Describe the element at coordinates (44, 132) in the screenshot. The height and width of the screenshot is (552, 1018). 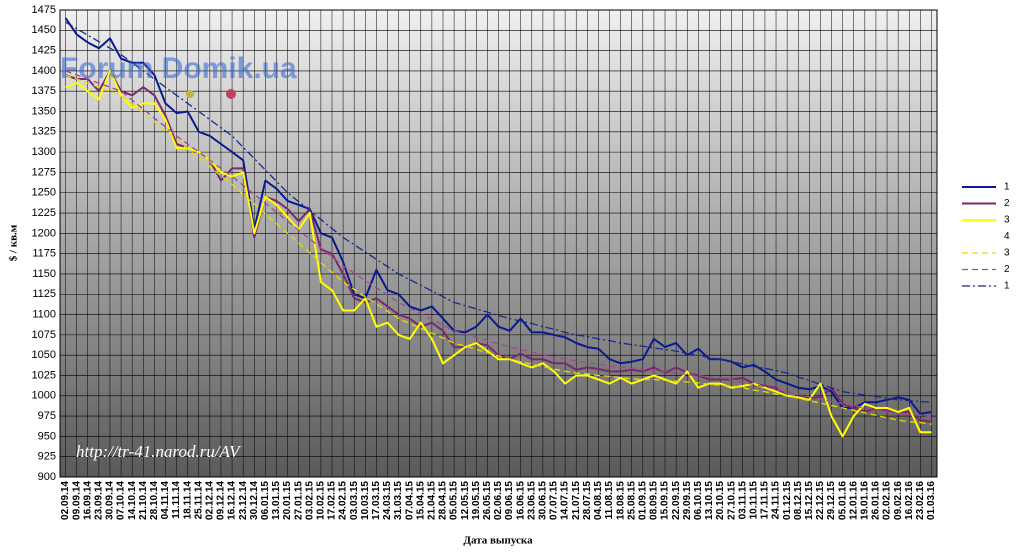
I see `y-tick-label: 1325` at that location.